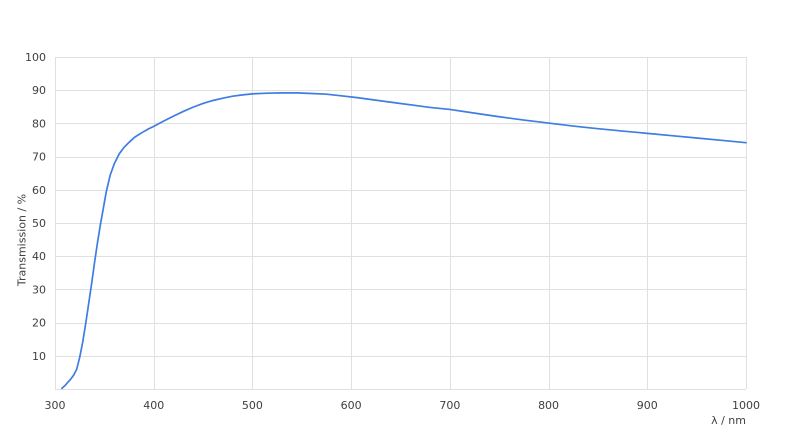 Image resolution: width=800 pixels, height=446 pixels. Describe the element at coordinates (449, 405) in the screenshot. I see `x-tick-label: 700` at that location.